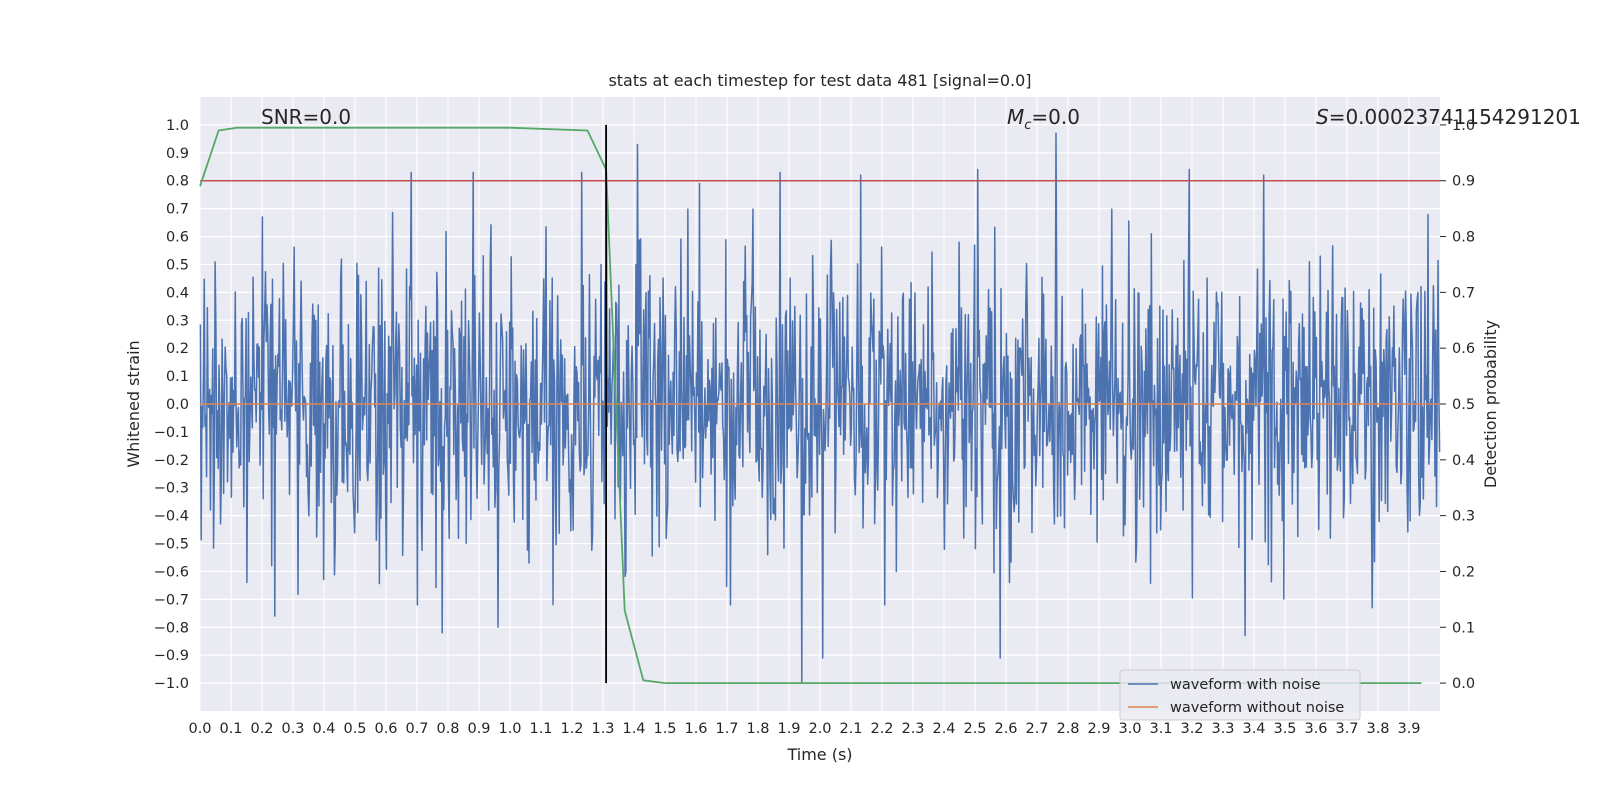 This screenshot has height=805, width=1600. What do you see at coordinates (177, 321) in the screenshot?
I see `y-tick-label: 0.3` at bounding box center [177, 321].